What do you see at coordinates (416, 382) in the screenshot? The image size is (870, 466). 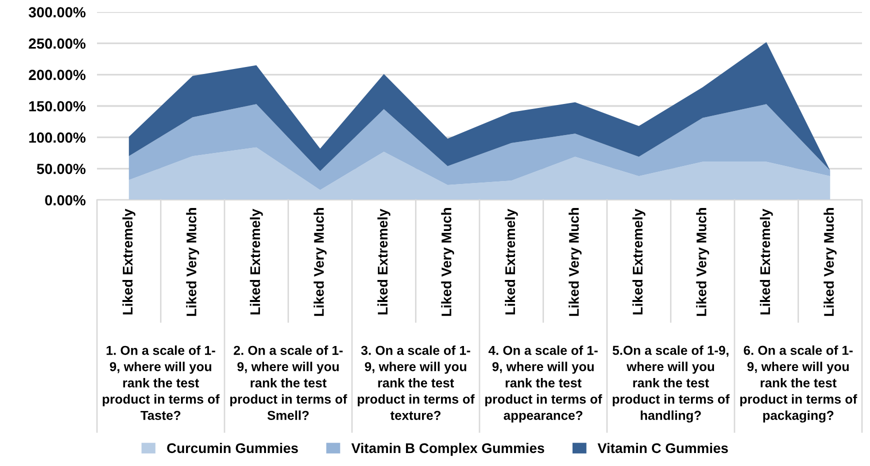 I see `text: 3. On a scale of 1- 9, where will you rank the test product in terms of texture?` at bounding box center [416, 382].